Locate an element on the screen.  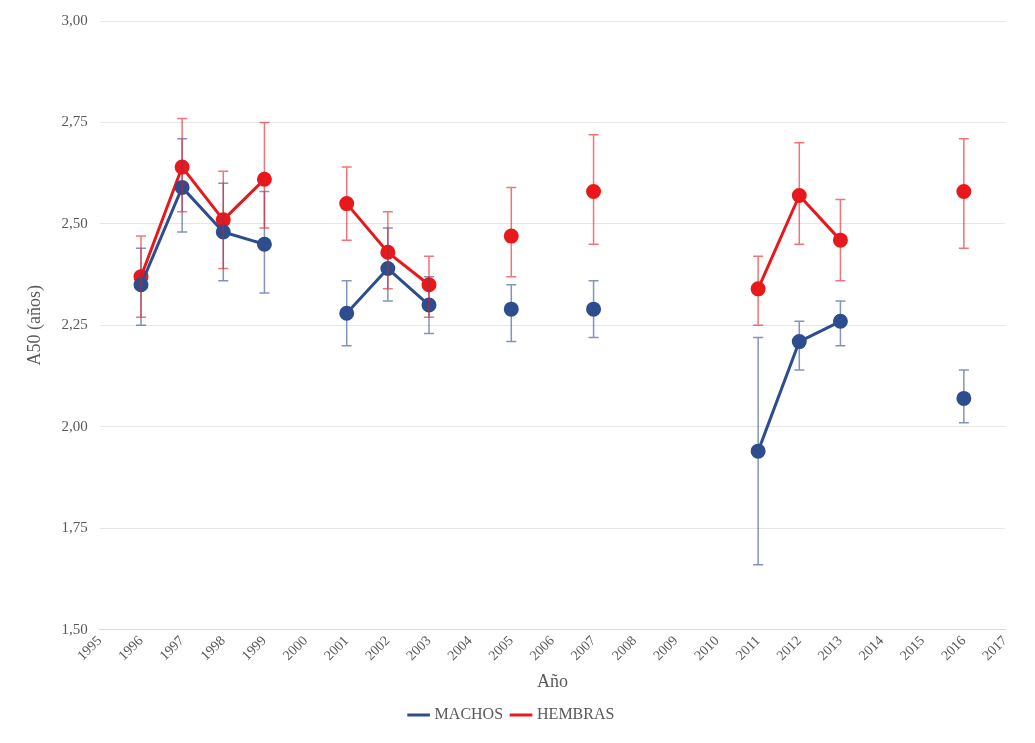
legend-label: HEMBRAS is located at coordinates (576, 714).